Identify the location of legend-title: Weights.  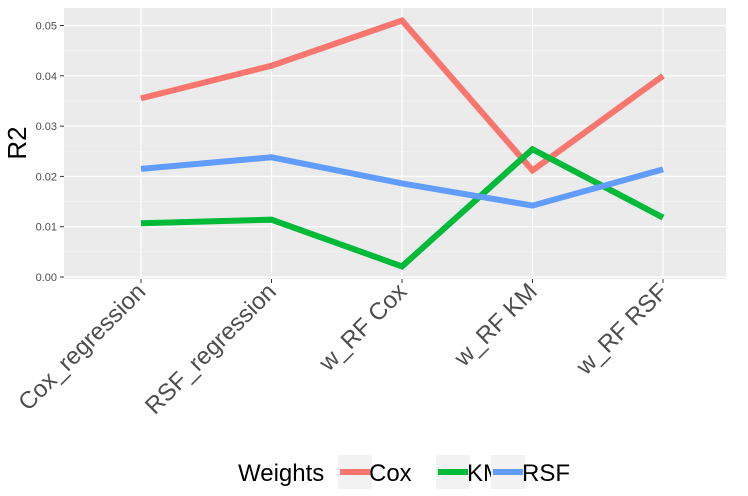
(281, 473).